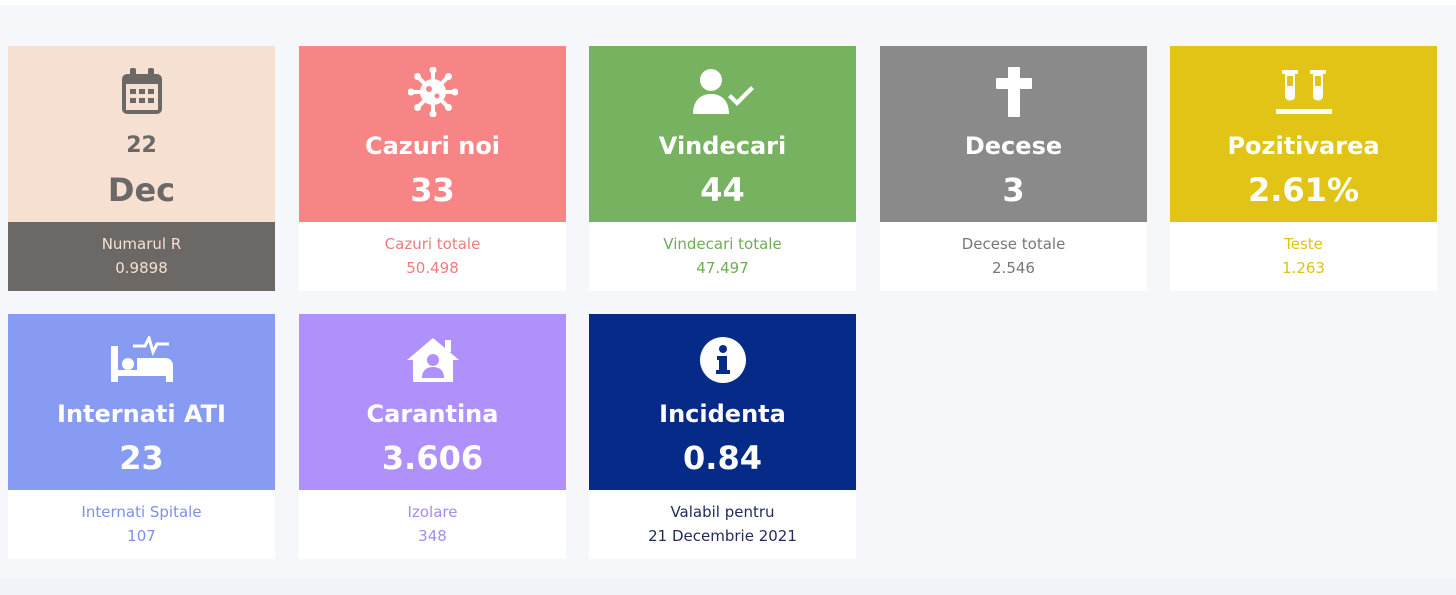 The image size is (1456, 595). Describe the element at coordinates (432, 414) in the screenshot. I see `card-title: Carantina` at that location.